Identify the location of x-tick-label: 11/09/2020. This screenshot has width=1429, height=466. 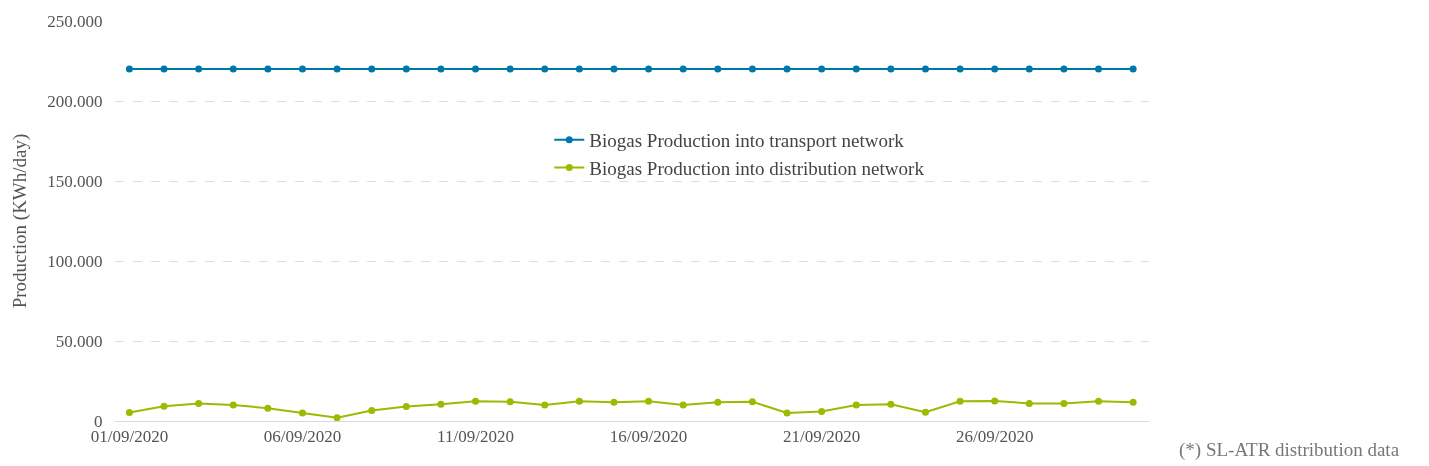
(475, 437).